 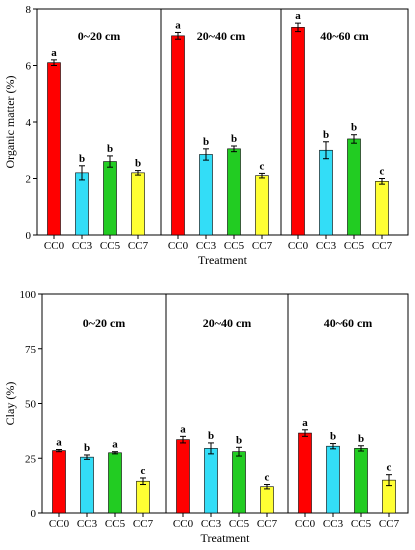 What do you see at coordinates (29, 123) in the screenshot?
I see `y-tick-label: 4` at bounding box center [29, 123].